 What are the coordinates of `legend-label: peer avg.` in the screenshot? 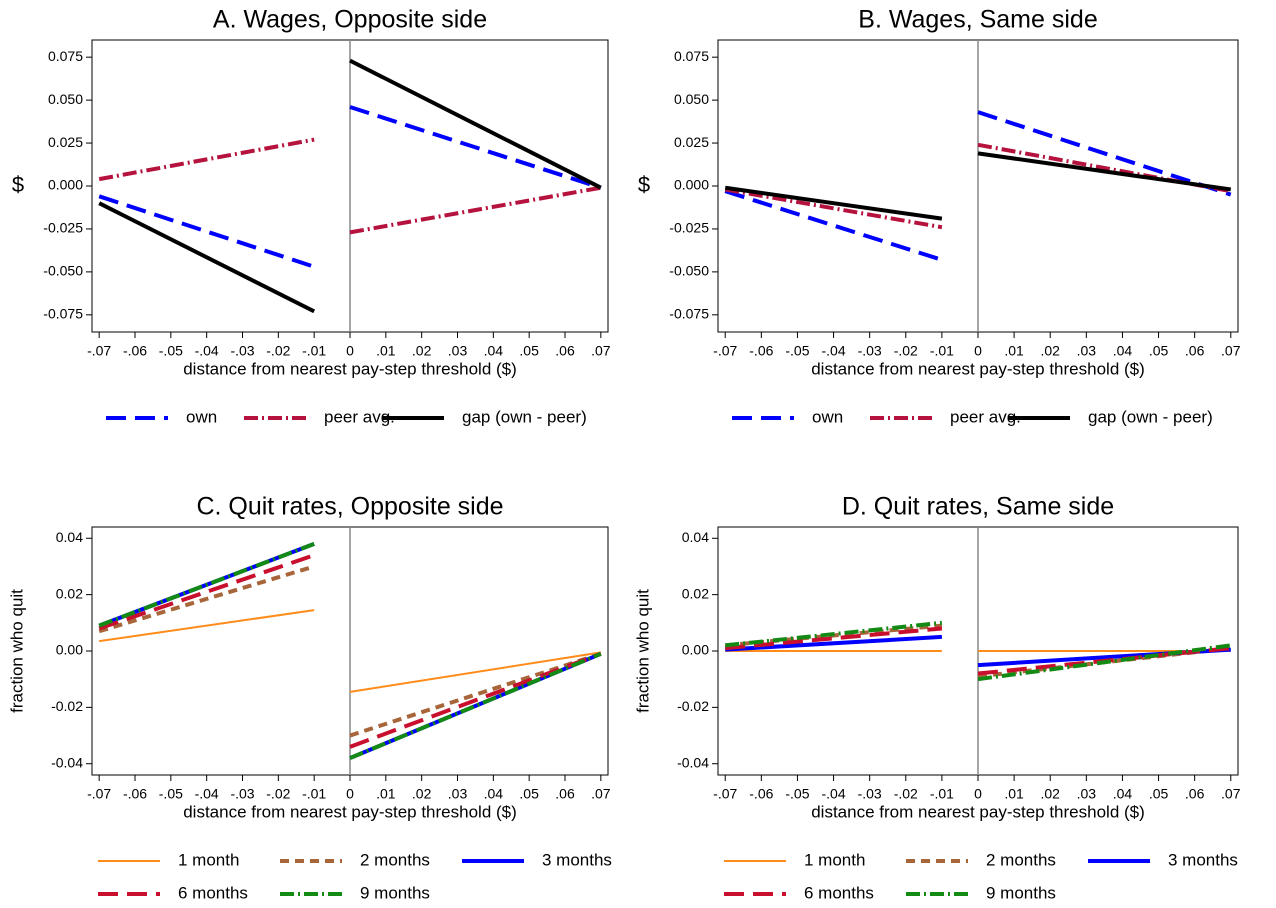 It's located at (985, 416).